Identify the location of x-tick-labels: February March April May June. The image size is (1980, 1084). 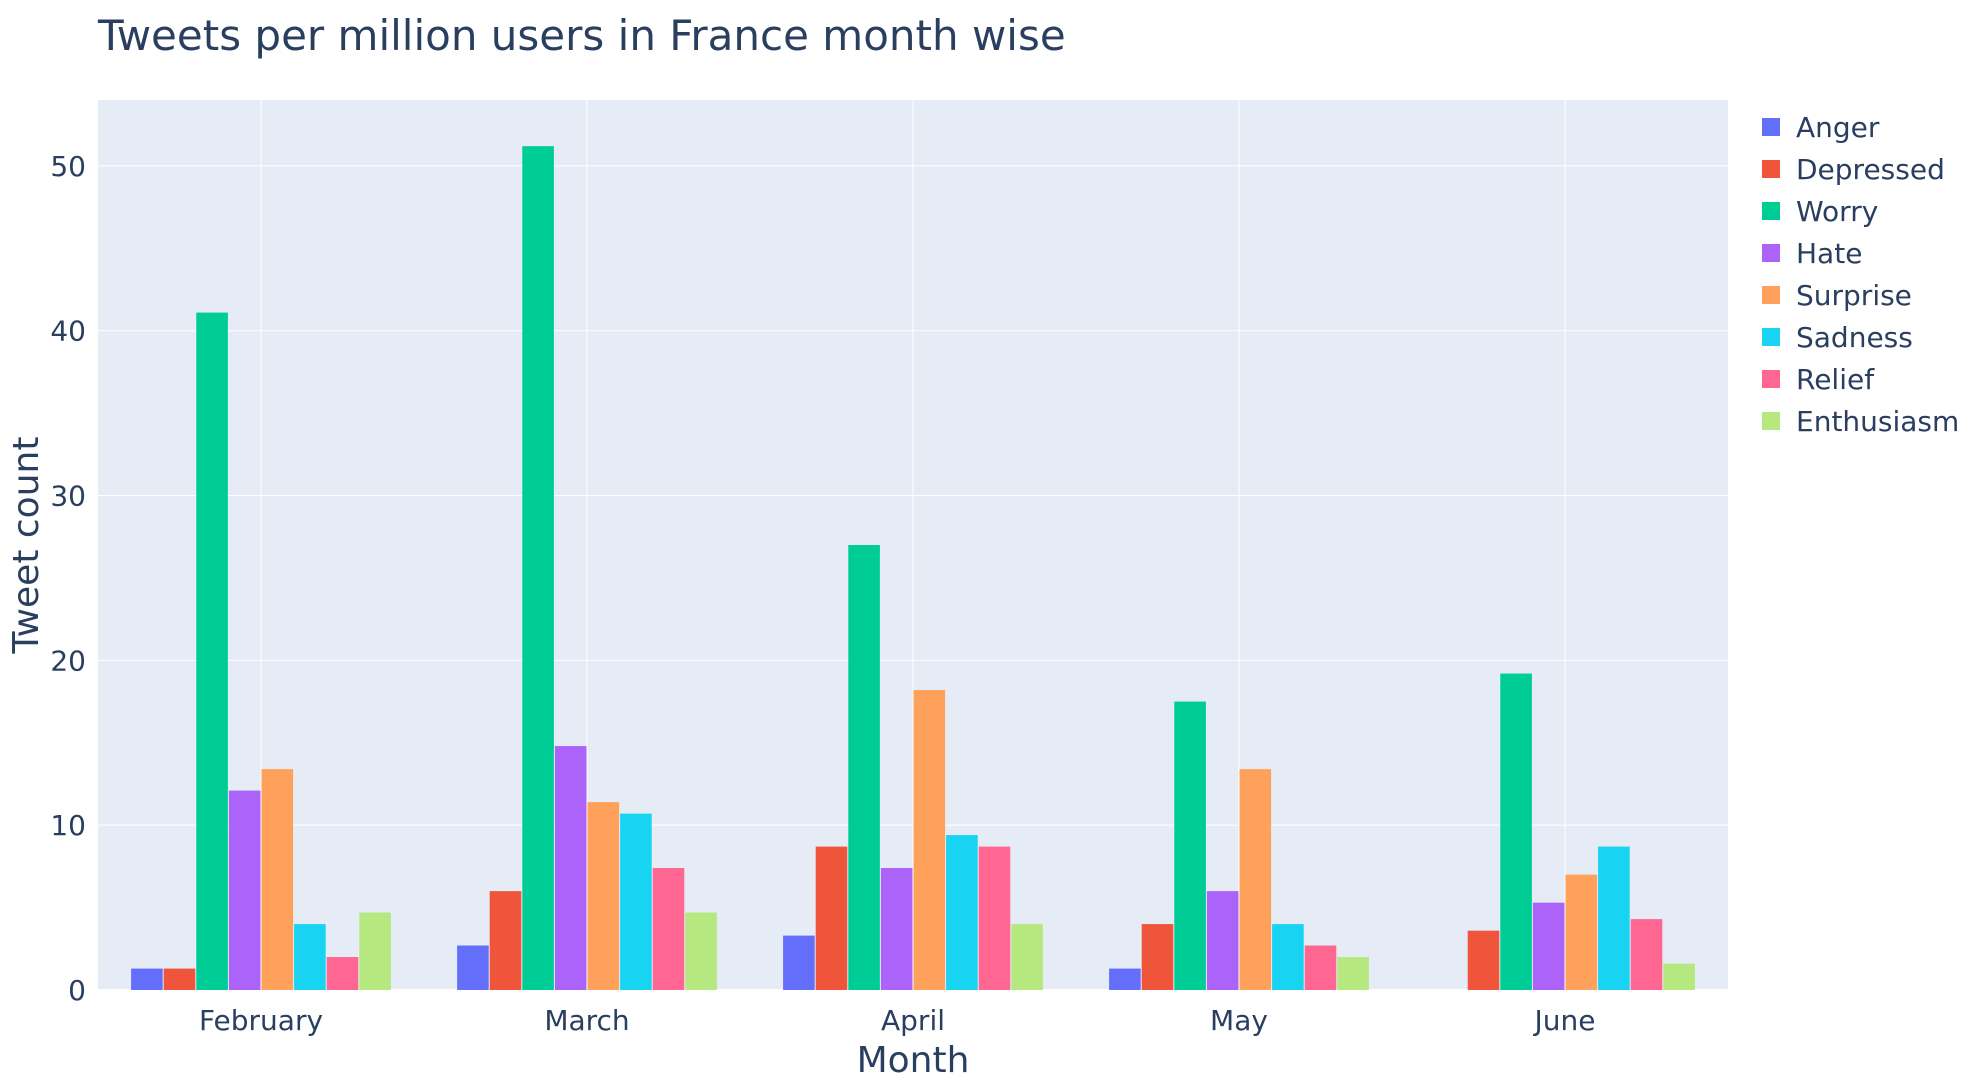
(897, 1020).